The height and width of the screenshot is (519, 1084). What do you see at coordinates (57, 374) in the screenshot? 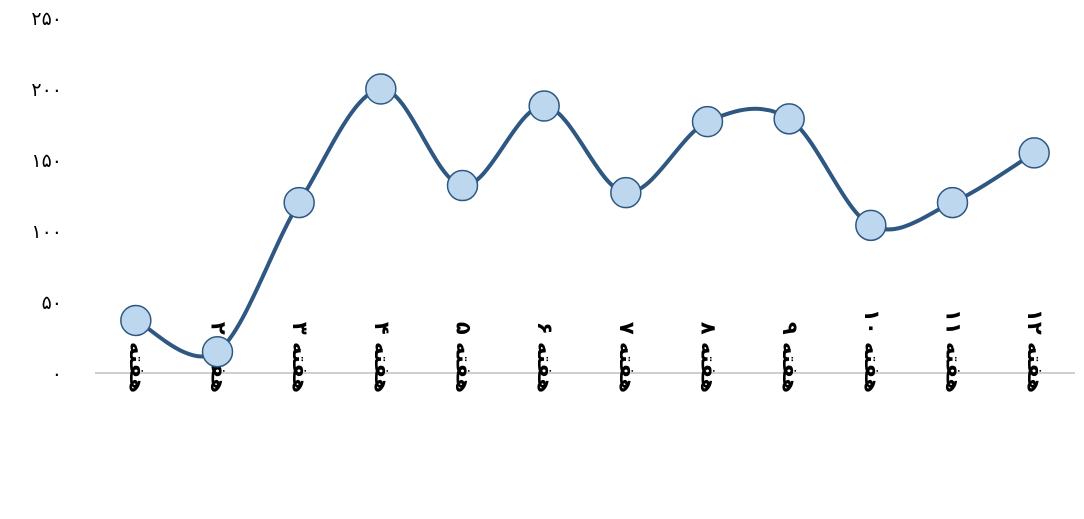
I see `y-tick-label: ۰` at bounding box center [57, 374].